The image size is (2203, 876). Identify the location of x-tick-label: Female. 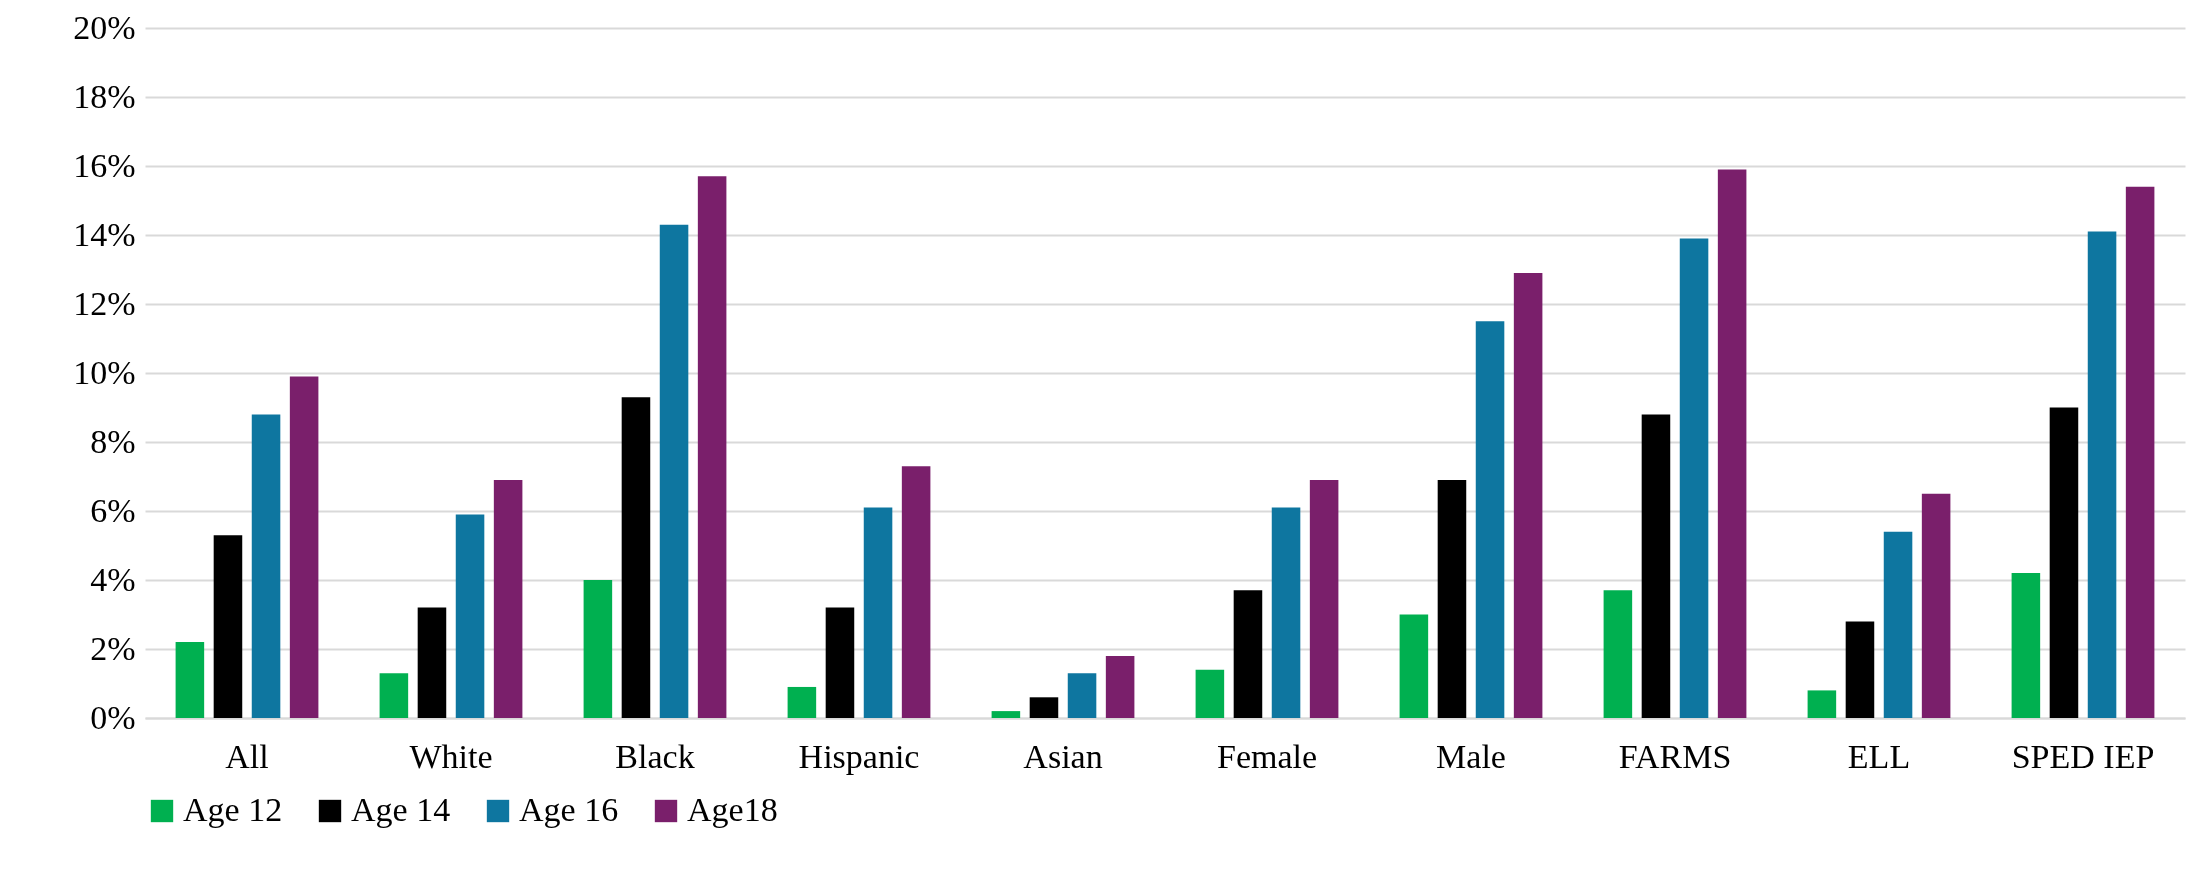
(1267, 756).